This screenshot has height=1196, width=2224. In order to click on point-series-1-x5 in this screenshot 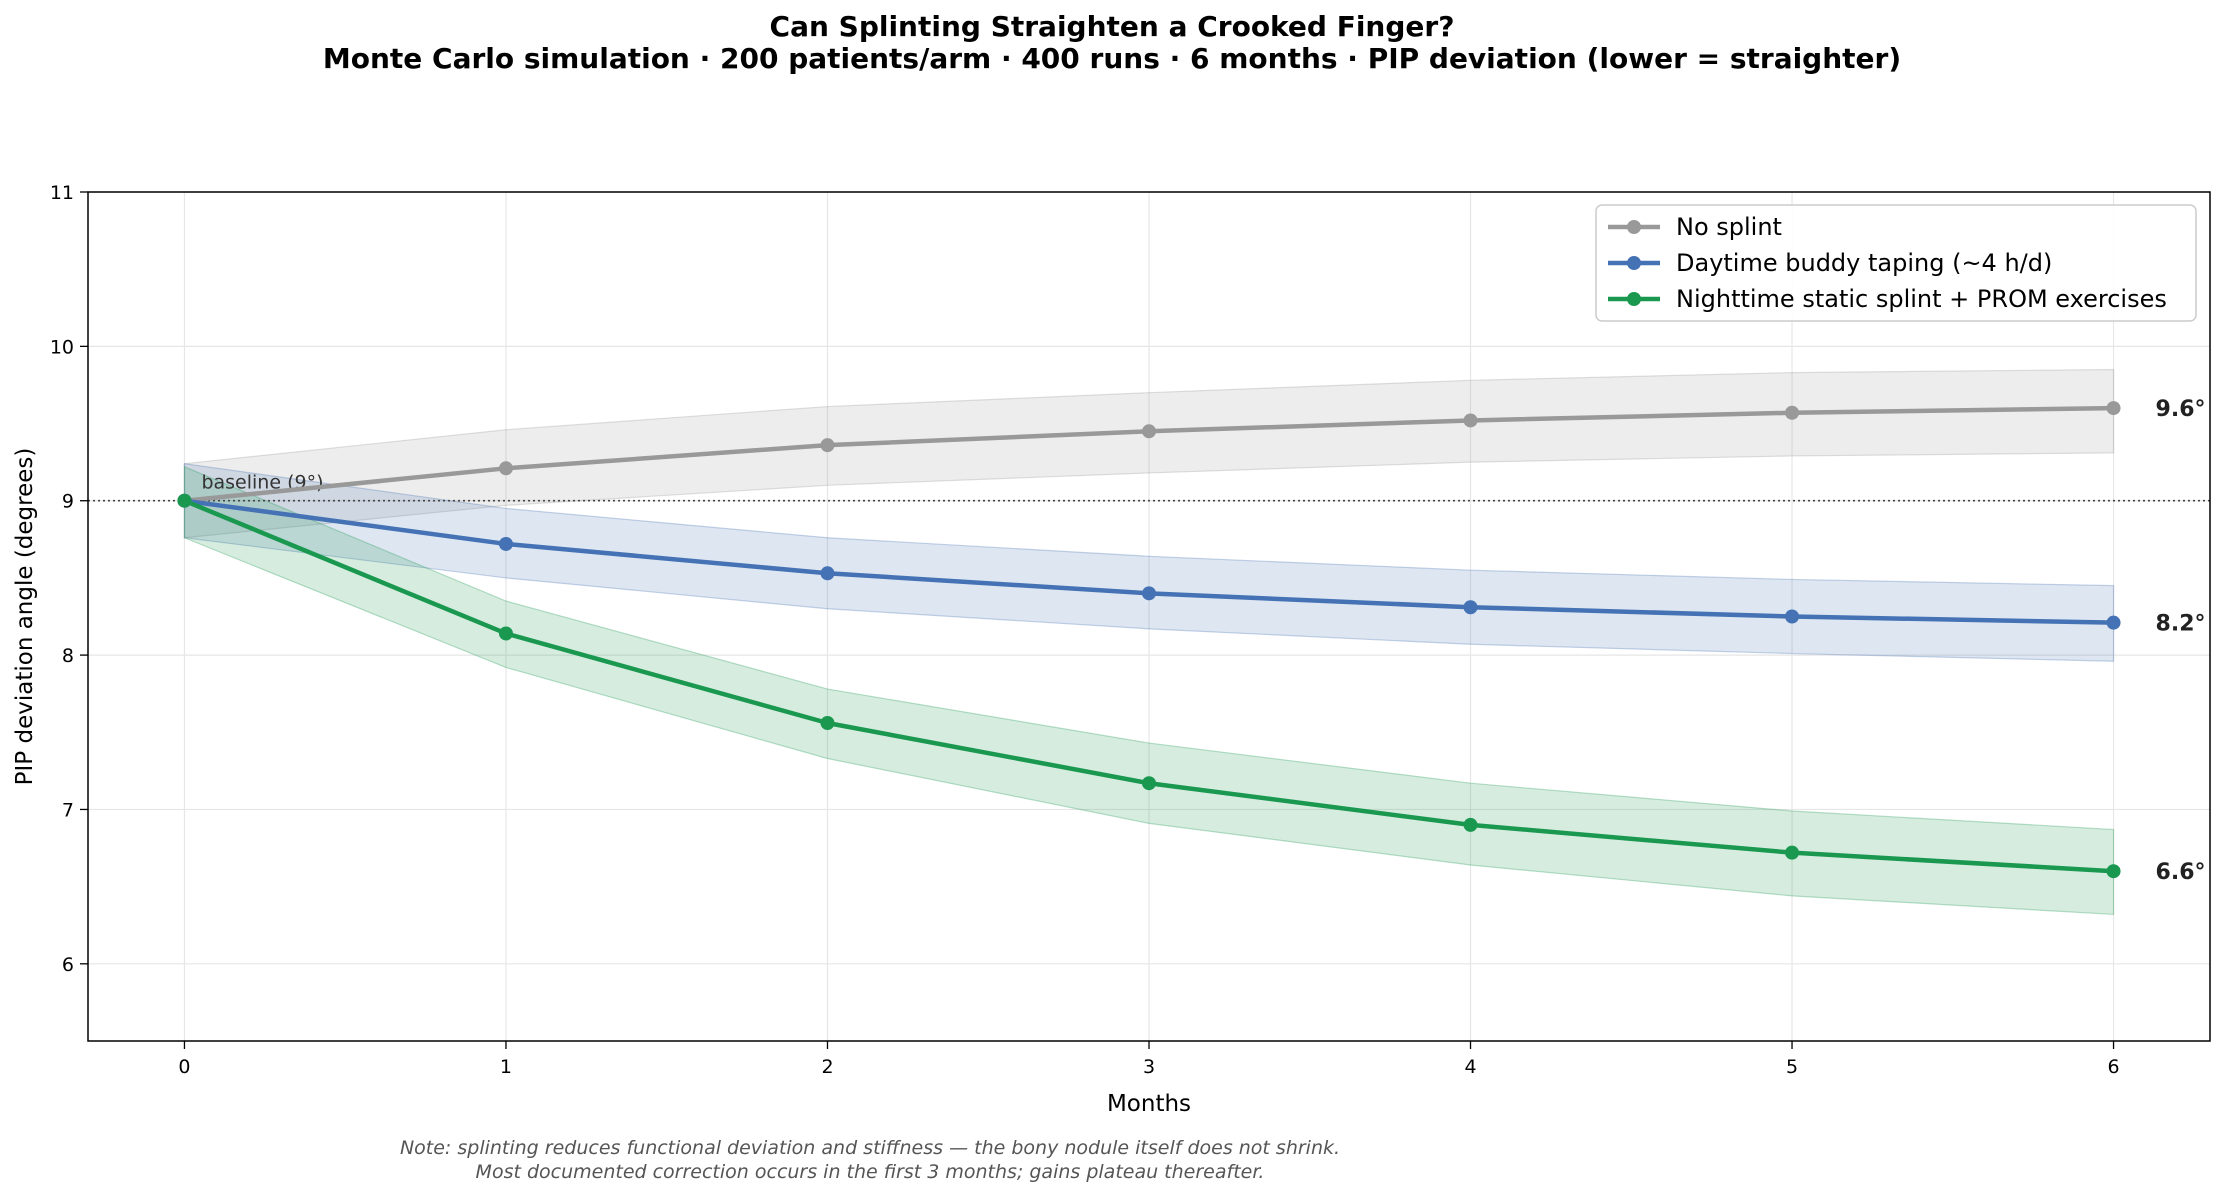, I will do `click(1792, 616)`.